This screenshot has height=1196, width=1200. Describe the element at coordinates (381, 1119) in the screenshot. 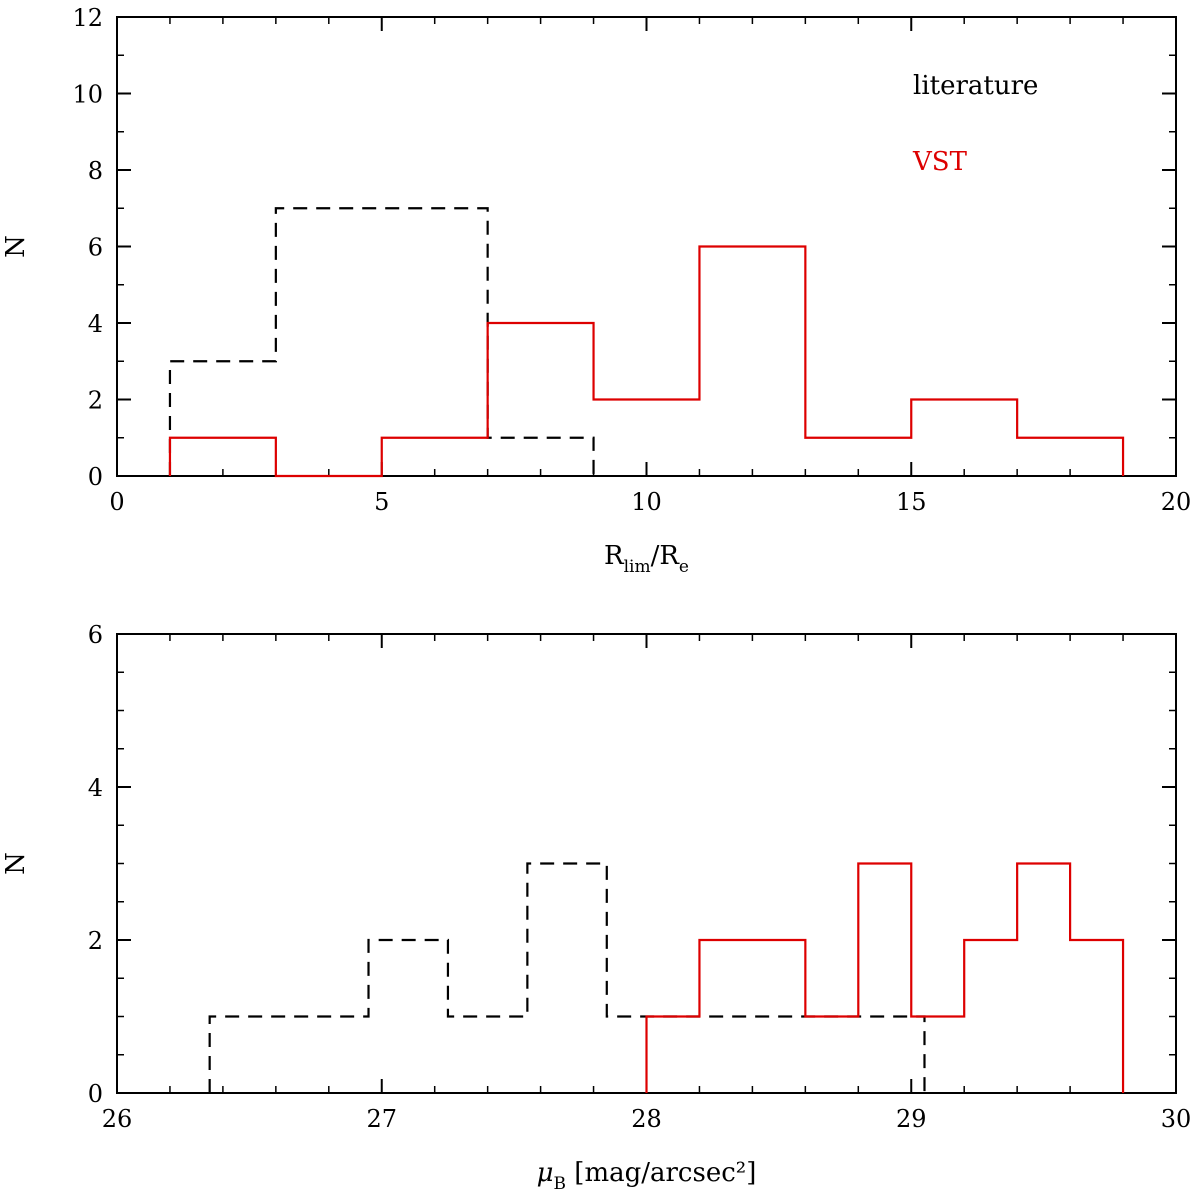

I see `x-tick-label: 27` at that location.